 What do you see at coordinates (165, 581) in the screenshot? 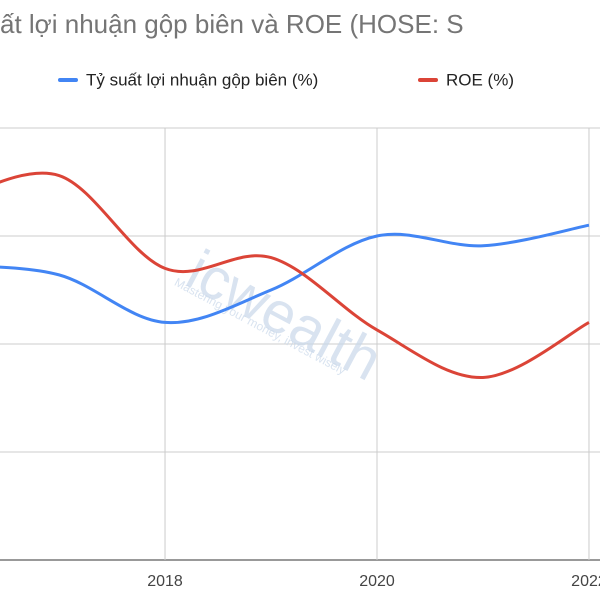
I see `x-tick-label: 2018` at bounding box center [165, 581].